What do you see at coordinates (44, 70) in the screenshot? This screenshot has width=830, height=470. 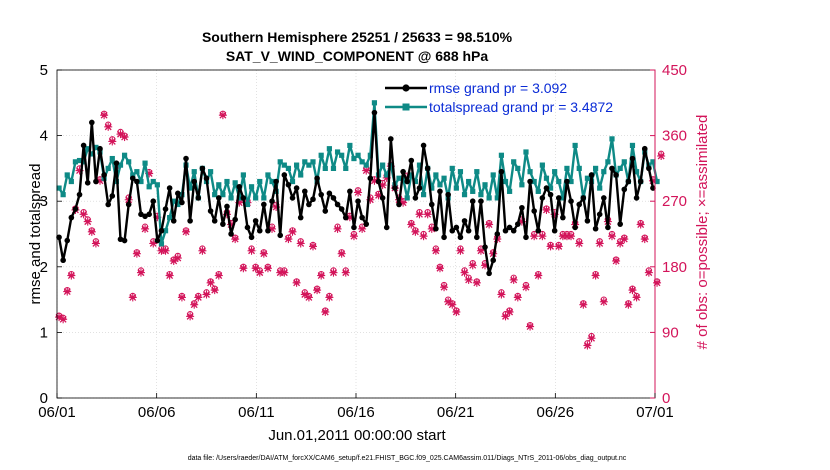 I see `y-tick-label: 5` at bounding box center [44, 70].